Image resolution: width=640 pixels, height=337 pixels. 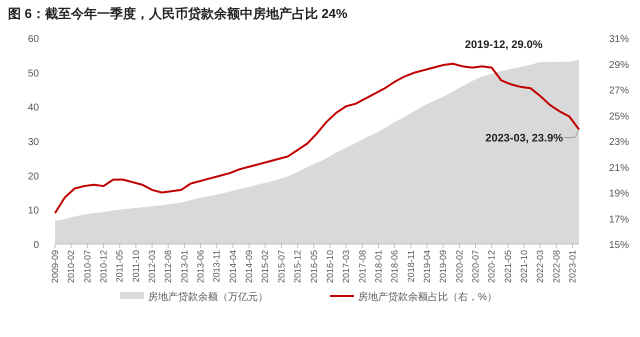 What do you see at coordinates (297, 267) in the screenshot?
I see `x-tick-label: 2015-12` at bounding box center [297, 267].